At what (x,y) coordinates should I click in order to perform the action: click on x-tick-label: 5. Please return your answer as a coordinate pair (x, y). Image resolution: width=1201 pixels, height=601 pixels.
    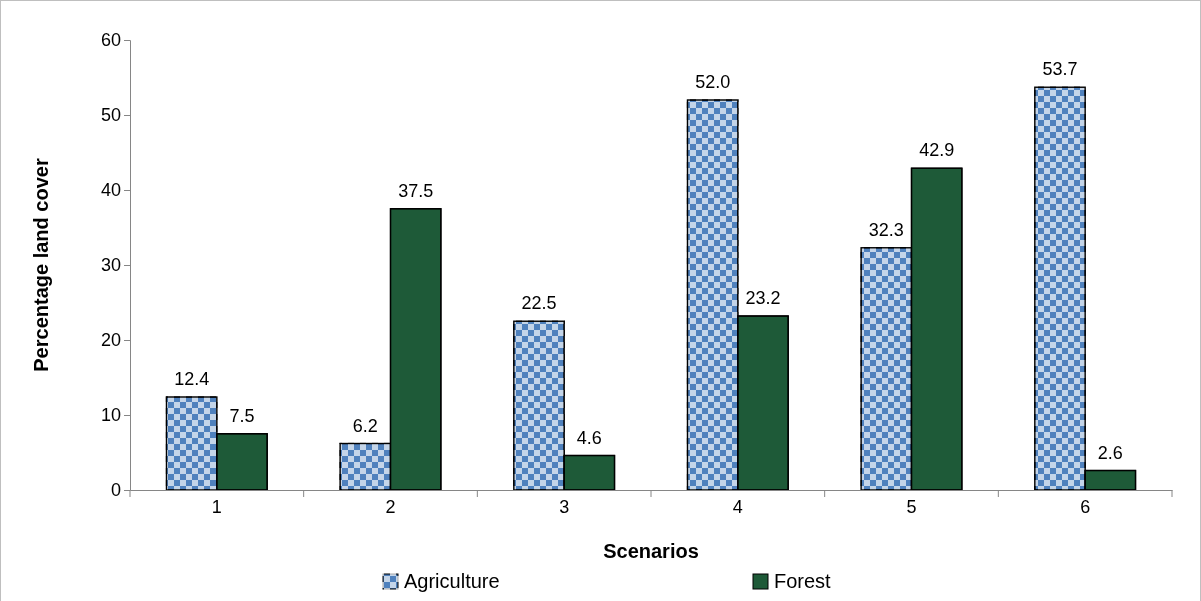
    Looking at the image, I should click on (911, 506).